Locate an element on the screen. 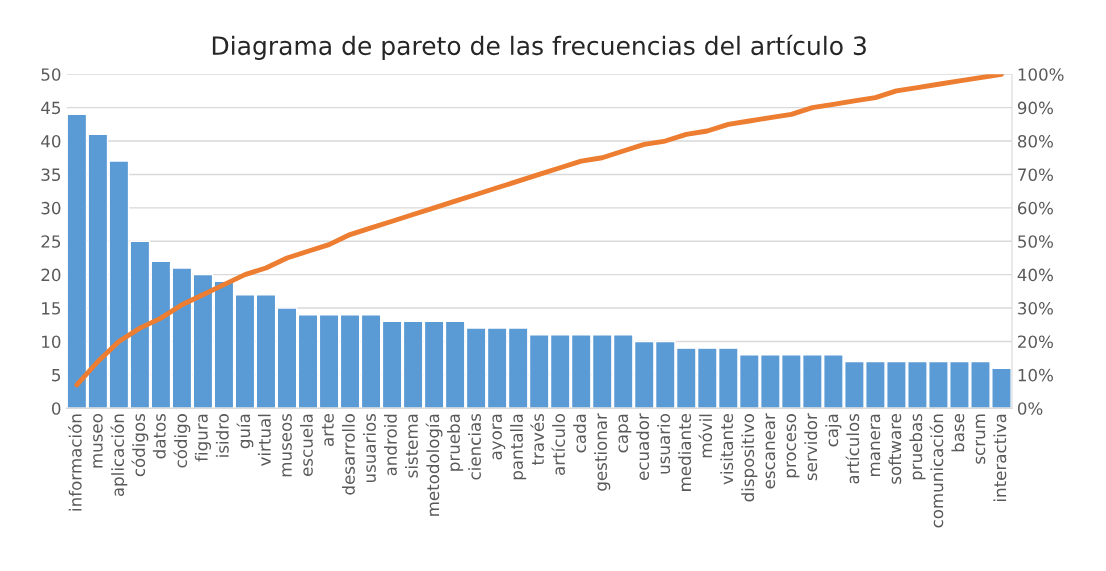  y2-tick-label: 70% is located at coordinates (1035, 175).